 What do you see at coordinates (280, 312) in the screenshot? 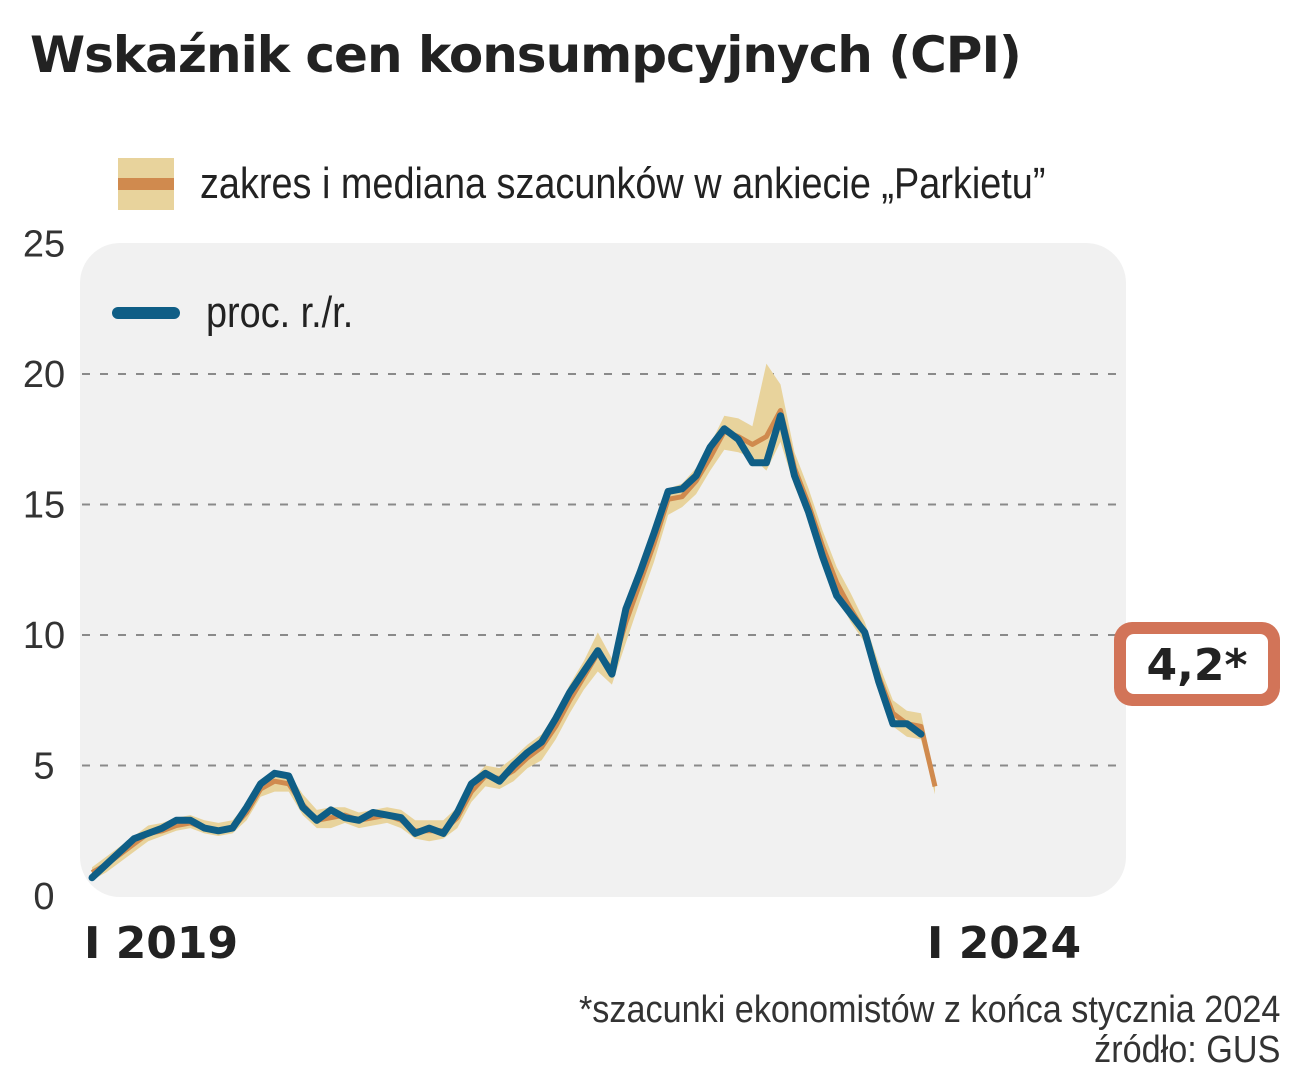
I see `legend-line-label: proc. r./r.` at bounding box center [280, 312].